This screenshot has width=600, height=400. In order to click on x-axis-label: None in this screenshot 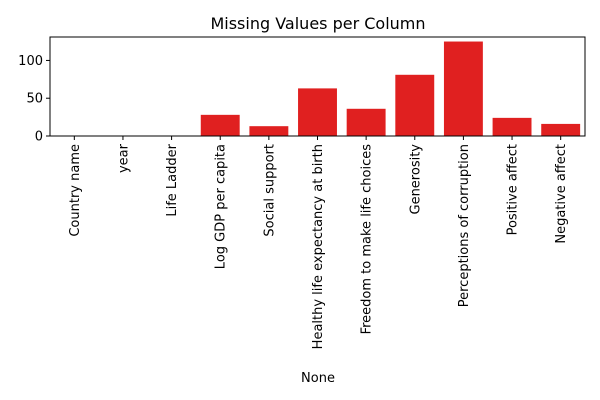, I will do `click(318, 378)`.